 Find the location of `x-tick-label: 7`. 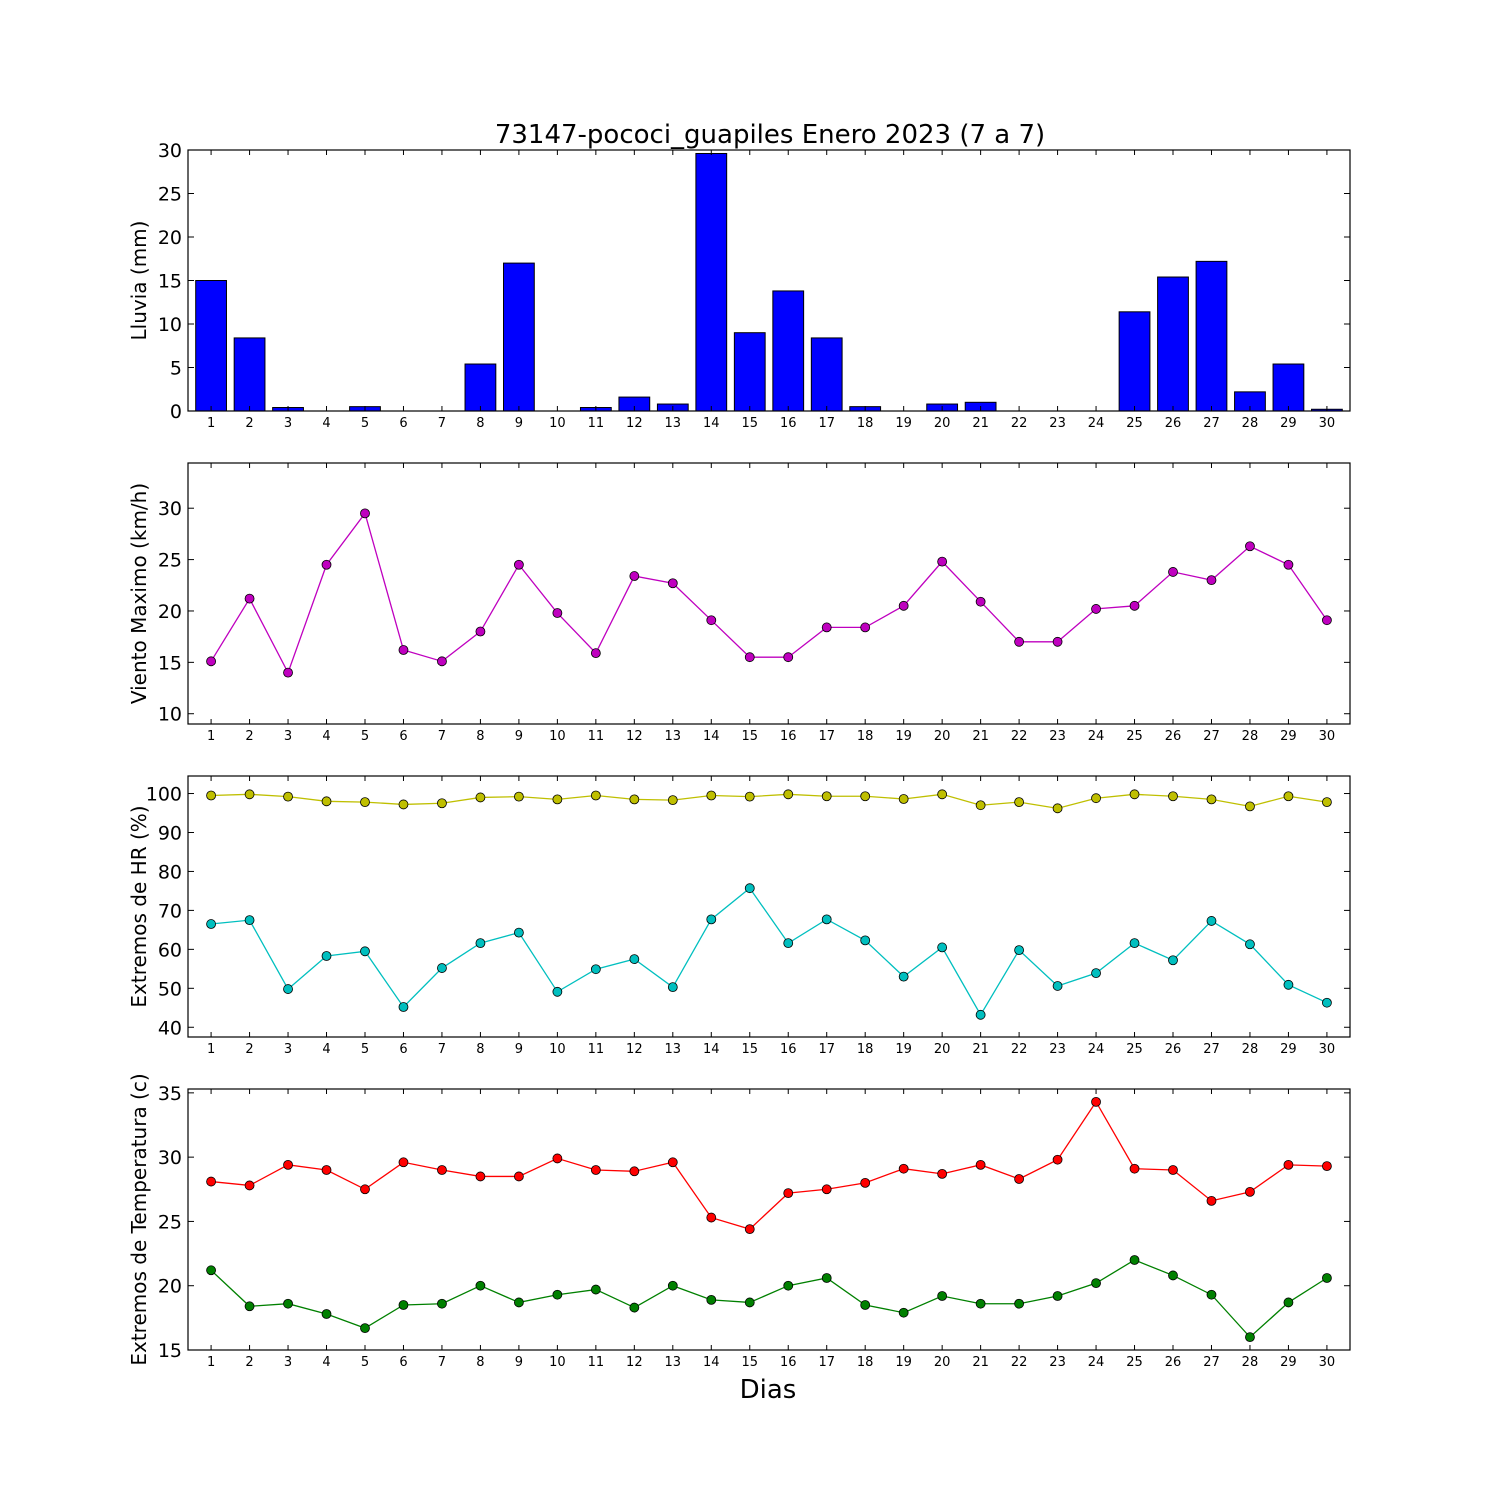

x-tick-label: 7 is located at coordinates (442, 1362).